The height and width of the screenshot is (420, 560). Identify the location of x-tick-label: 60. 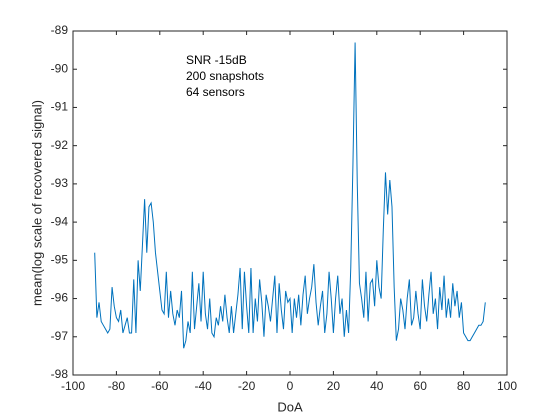
(421, 386).